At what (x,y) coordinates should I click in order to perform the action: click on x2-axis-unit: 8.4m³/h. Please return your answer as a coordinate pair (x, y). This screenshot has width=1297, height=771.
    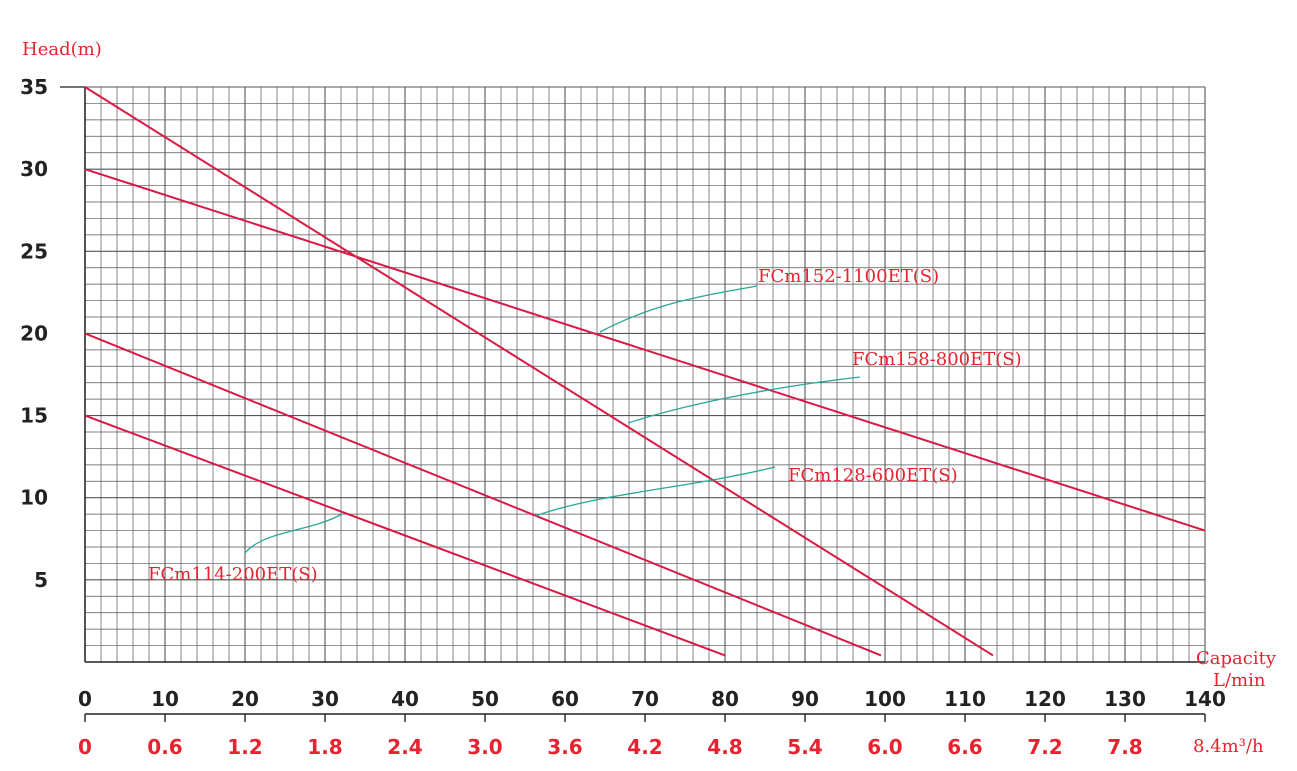
    Looking at the image, I should click on (1228, 746).